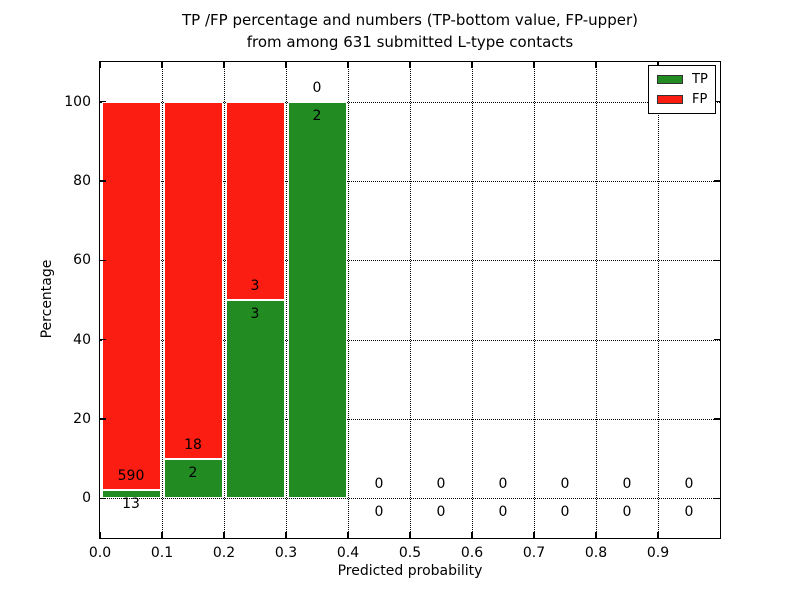 The image size is (800, 600). Describe the element at coordinates (100, 553) in the screenshot. I see `x-tick-label: 0.0` at that location.